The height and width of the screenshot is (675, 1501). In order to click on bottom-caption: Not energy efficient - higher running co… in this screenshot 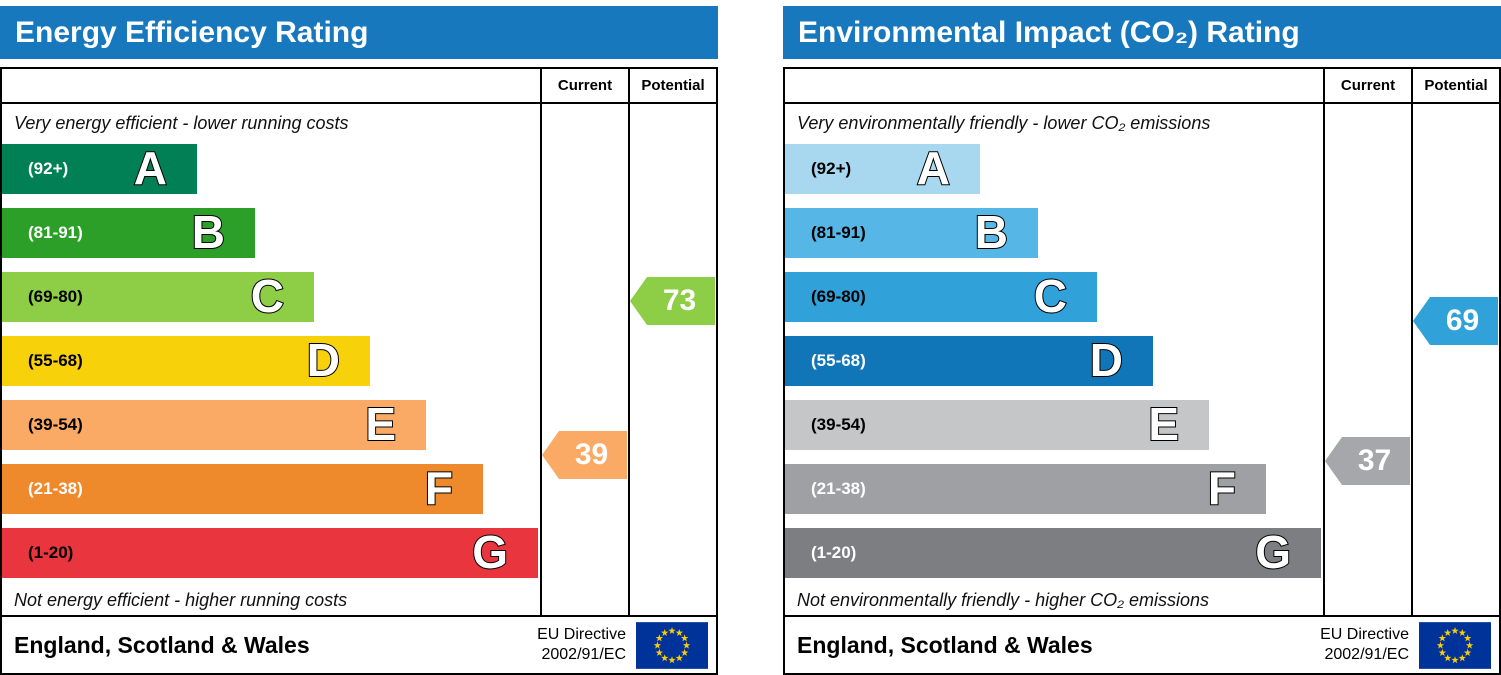, I will do `click(181, 600)`.